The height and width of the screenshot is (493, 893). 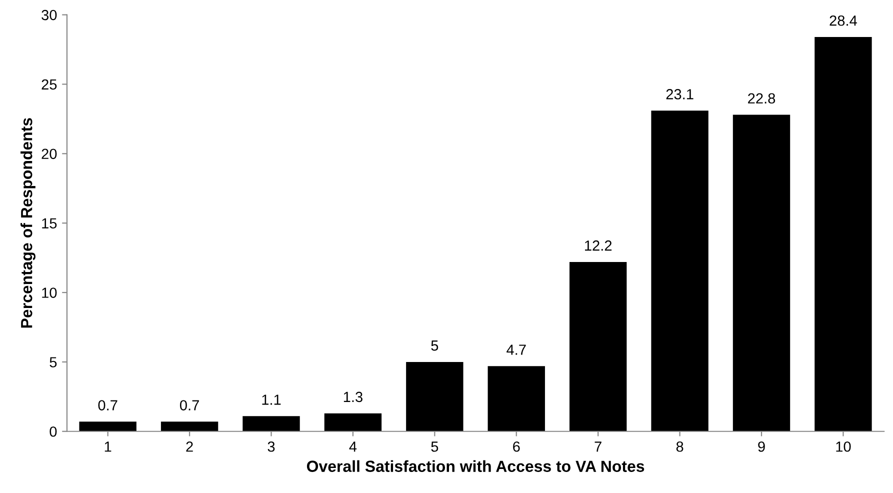 What do you see at coordinates (761, 446) in the screenshot?
I see `x-tick-label: 9` at bounding box center [761, 446].